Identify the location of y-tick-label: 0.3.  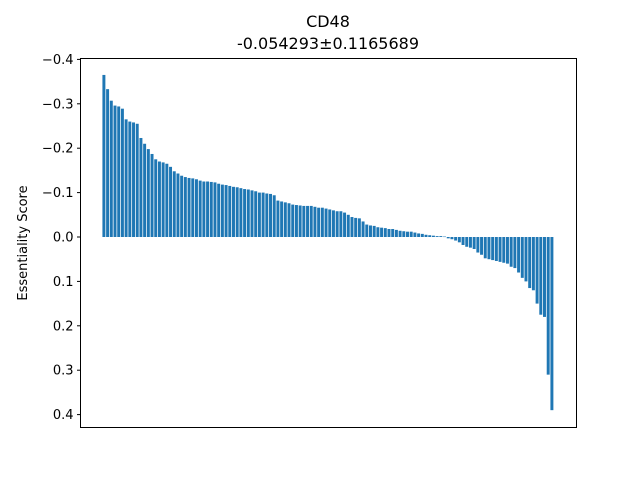
(63, 371).